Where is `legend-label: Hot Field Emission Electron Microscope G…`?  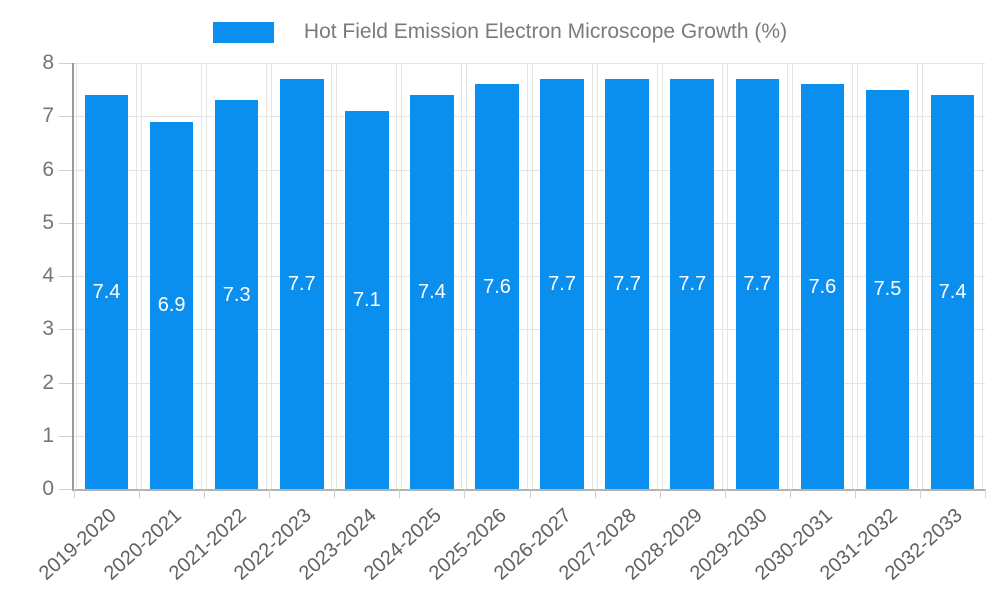
legend-label: Hot Field Emission Electron Microscope G… is located at coordinates (545, 31).